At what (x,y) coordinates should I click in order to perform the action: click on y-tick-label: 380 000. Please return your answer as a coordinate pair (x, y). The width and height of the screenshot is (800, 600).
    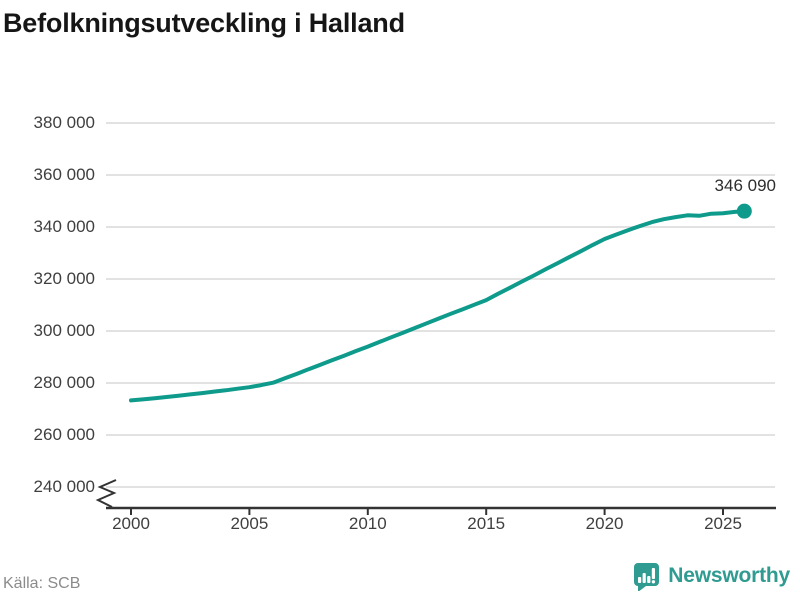
    Looking at the image, I should click on (64, 122).